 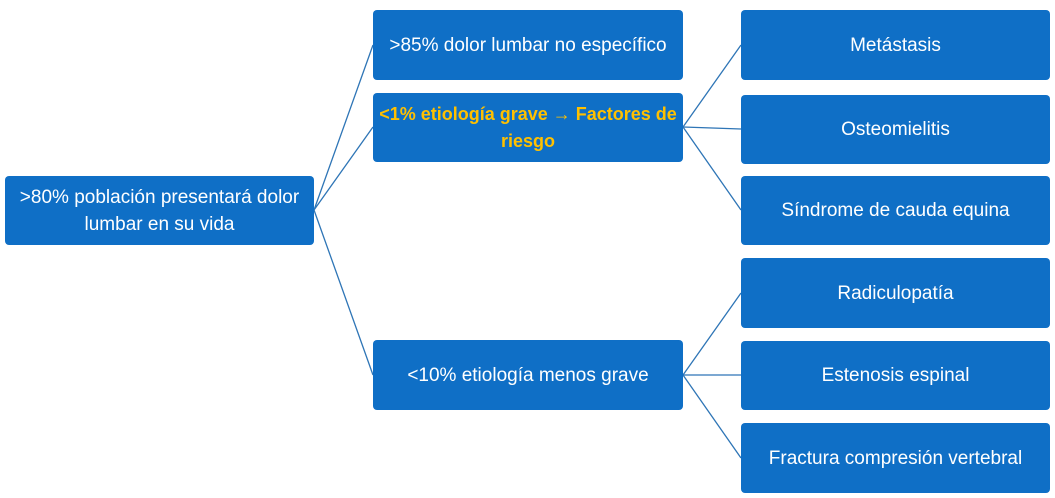 What do you see at coordinates (712, 334) in the screenshot?
I see `connector-less-serious-to-radiculopathy` at bounding box center [712, 334].